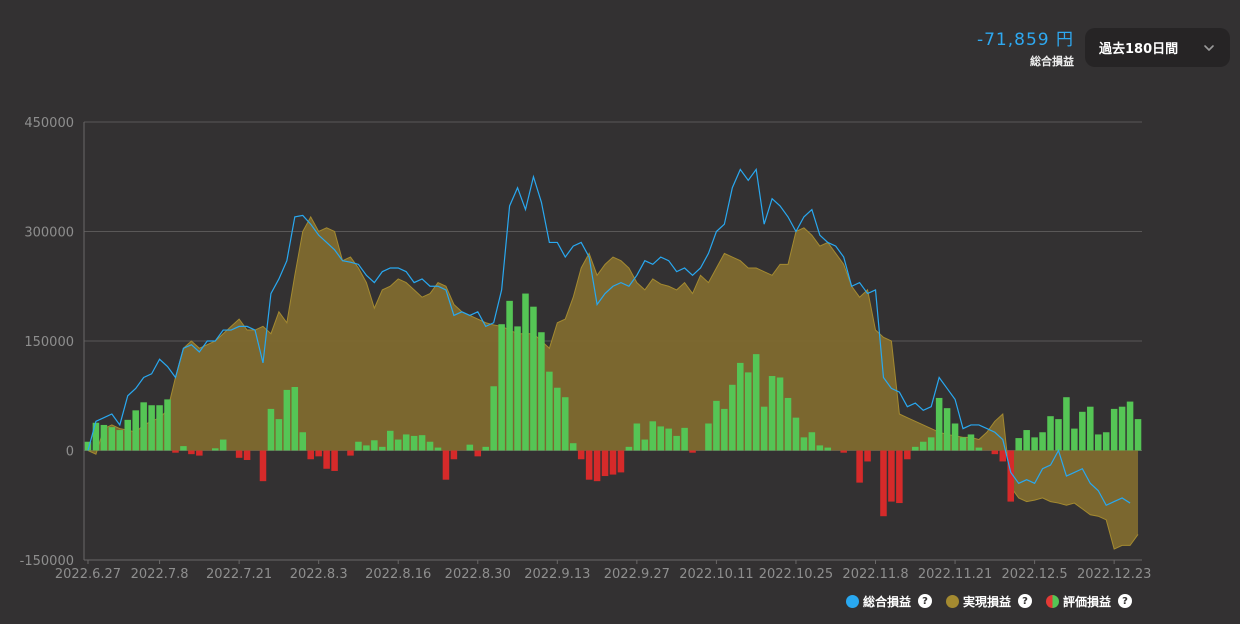 The height and width of the screenshot is (624, 1240). I want to click on legend-item-unrealized: 評価損益 ?, so click(1088, 601).